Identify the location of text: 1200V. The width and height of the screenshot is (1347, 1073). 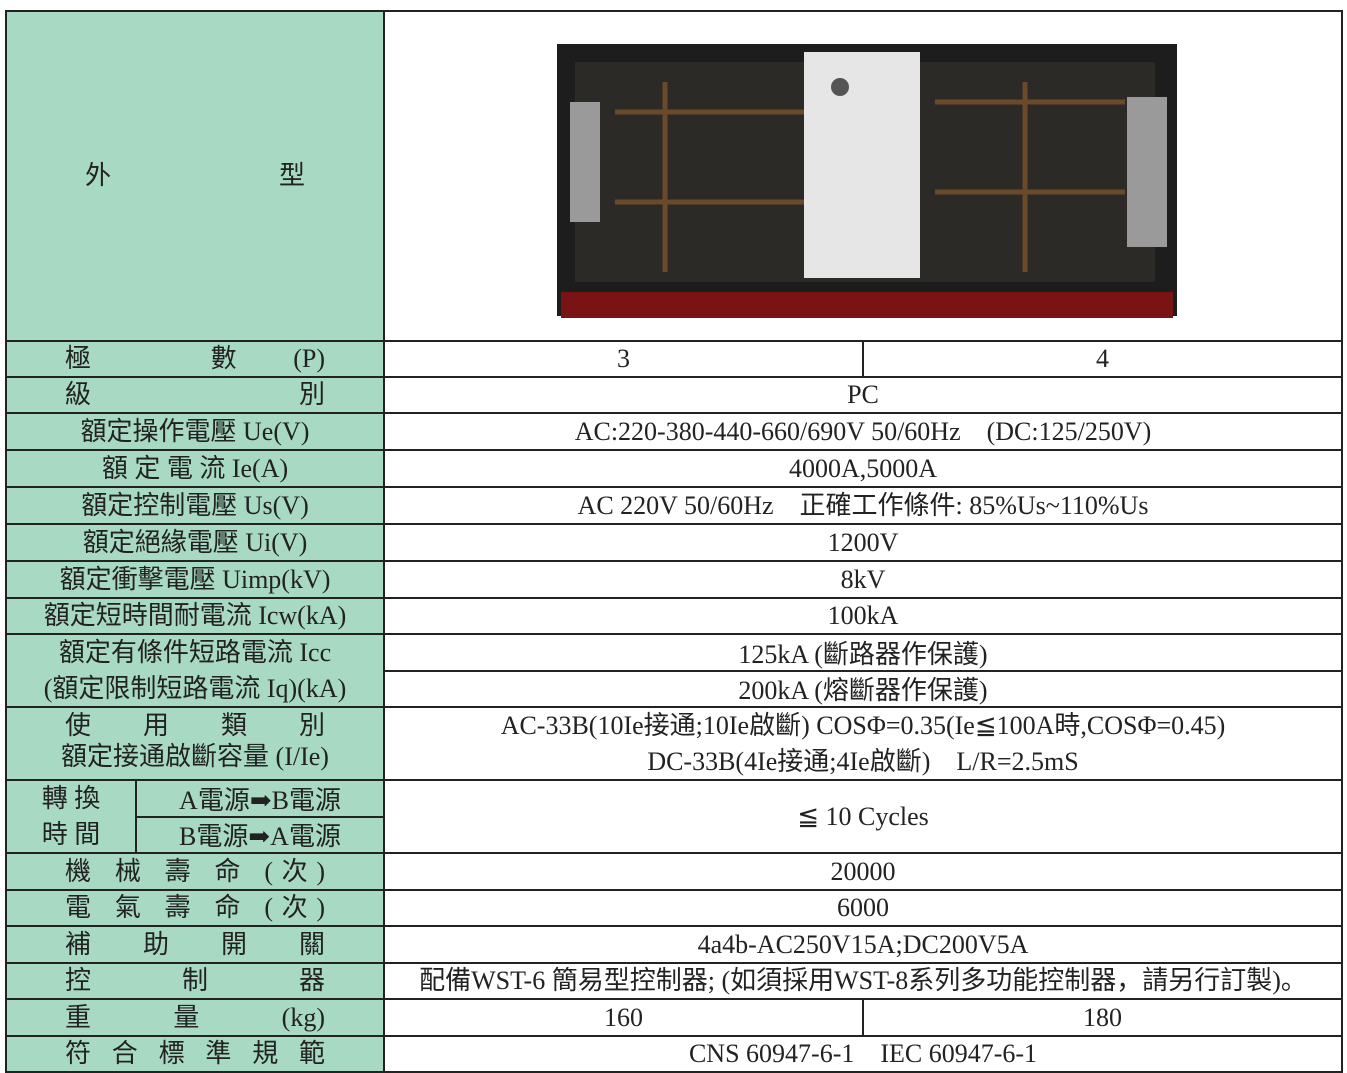
(863, 542).